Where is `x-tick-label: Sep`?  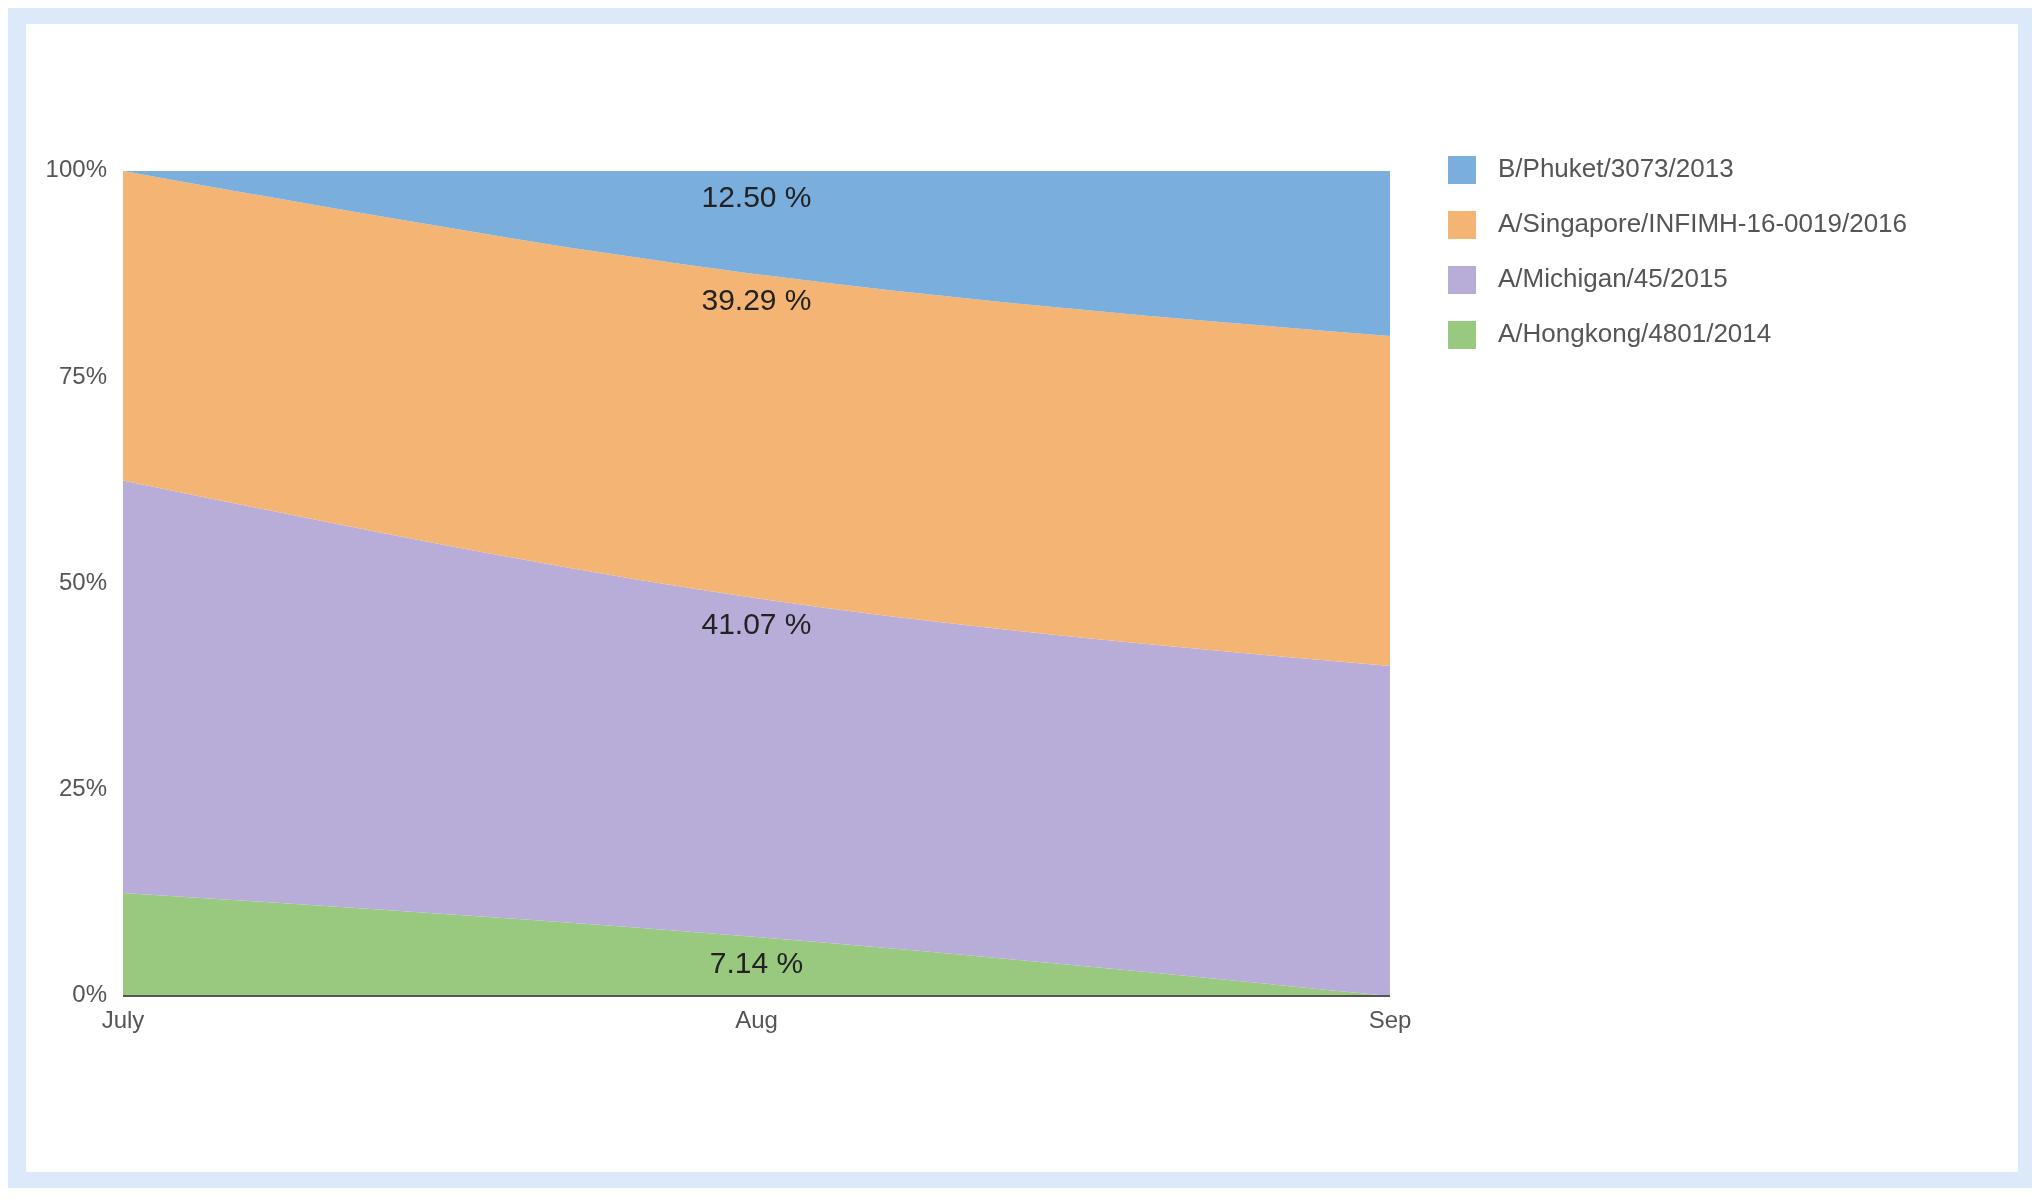 x-tick-label: Sep is located at coordinates (1390, 1019).